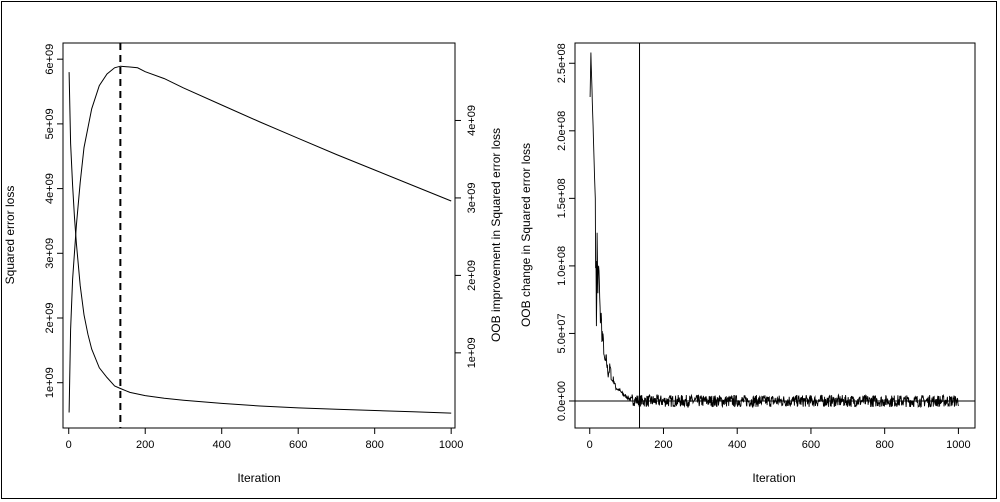 The width and height of the screenshot is (1000, 502). What do you see at coordinates (50, 123) in the screenshot?
I see `left-y-tick-label: 5e+09` at bounding box center [50, 123].